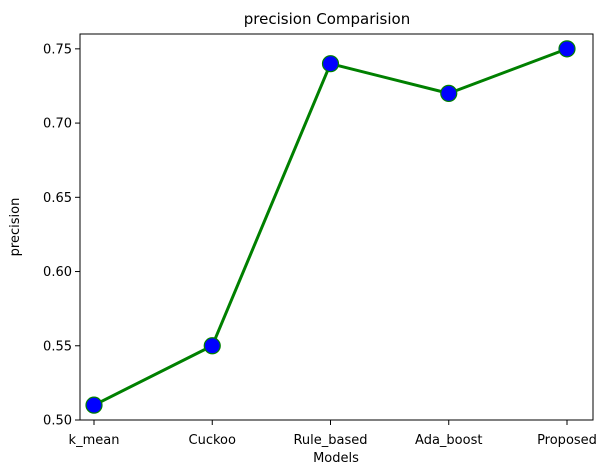  What do you see at coordinates (15, 227) in the screenshot?
I see `y-axis-label: precision` at bounding box center [15, 227].